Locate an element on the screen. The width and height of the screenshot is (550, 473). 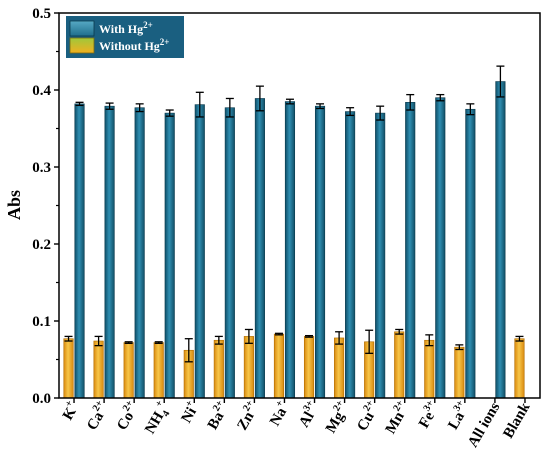
error-bar-without-hg-mg2- is located at coordinates (339, 338).